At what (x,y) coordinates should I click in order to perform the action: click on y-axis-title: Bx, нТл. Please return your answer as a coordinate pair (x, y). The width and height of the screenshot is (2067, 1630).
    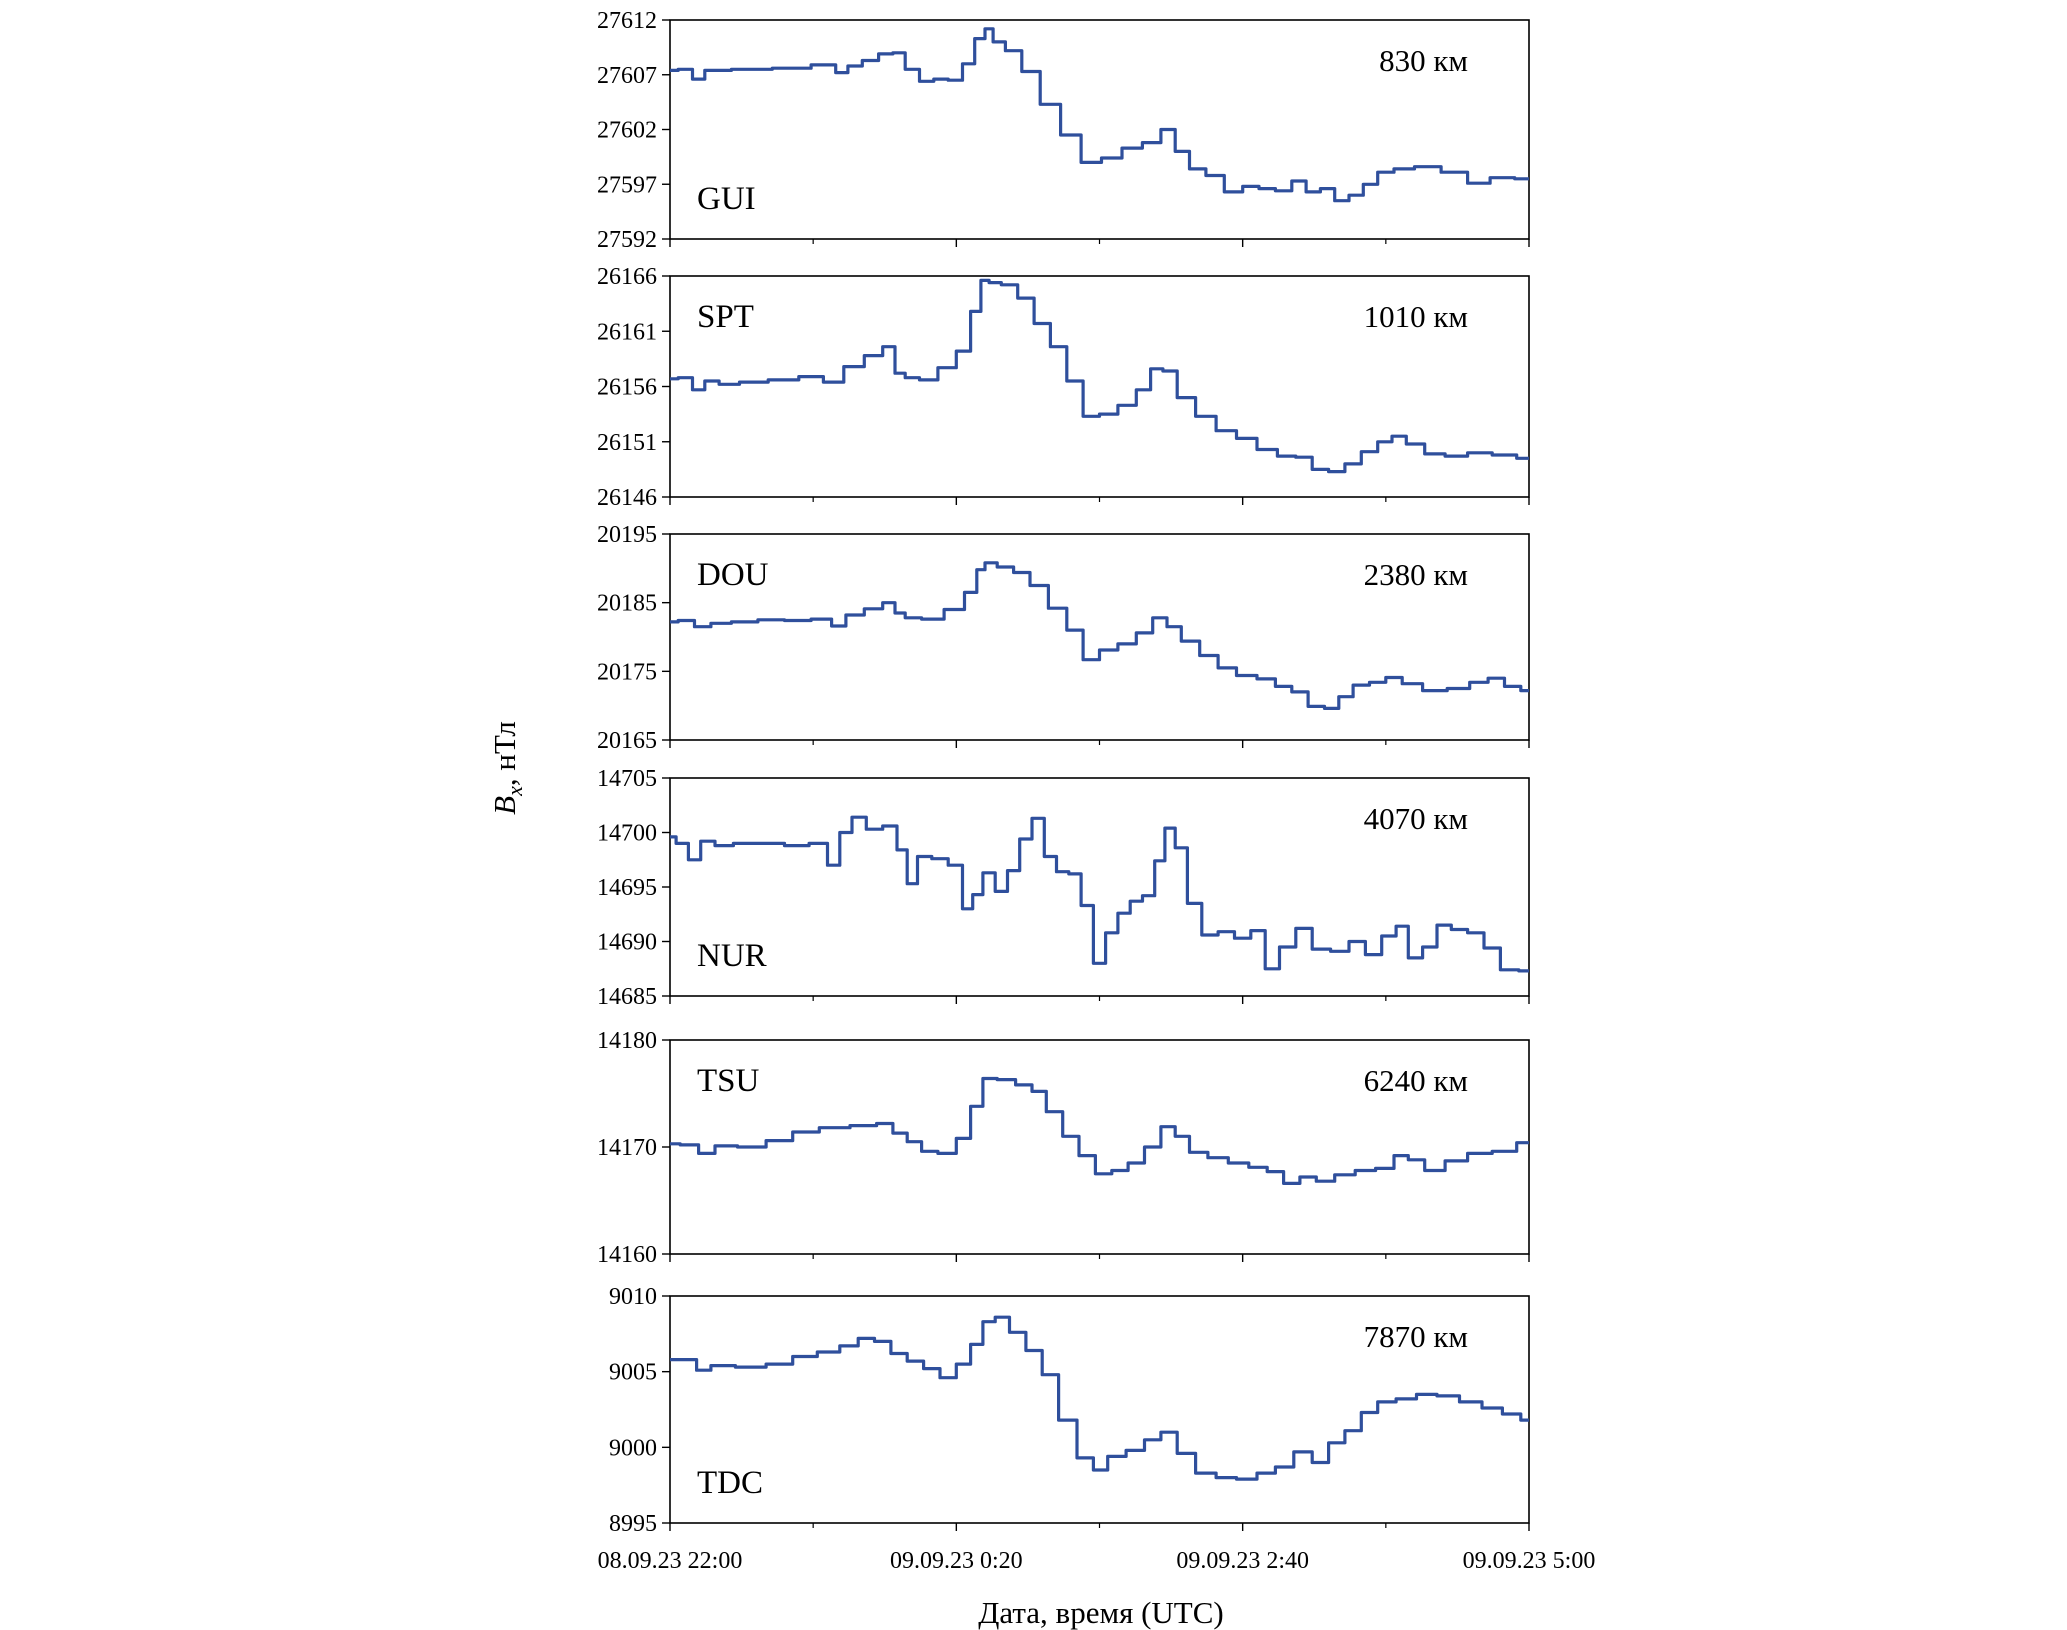
    Looking at the image, I should click on (507, 768).